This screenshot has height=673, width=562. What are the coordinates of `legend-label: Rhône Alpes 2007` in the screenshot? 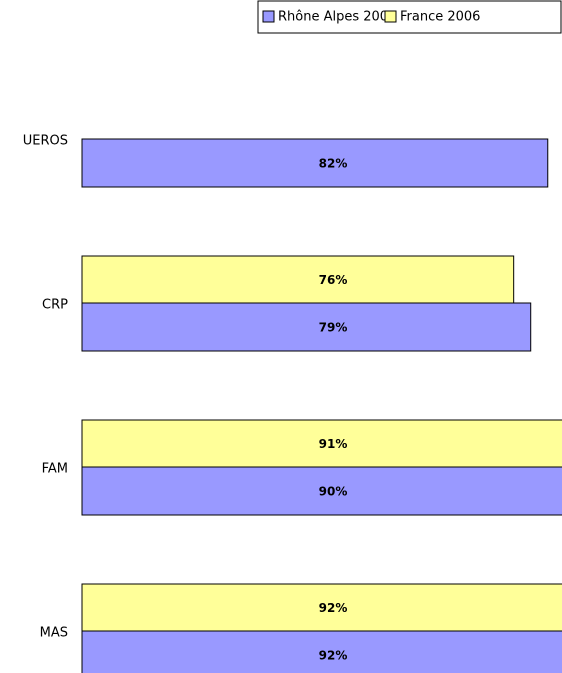 It's located at (337, 17).